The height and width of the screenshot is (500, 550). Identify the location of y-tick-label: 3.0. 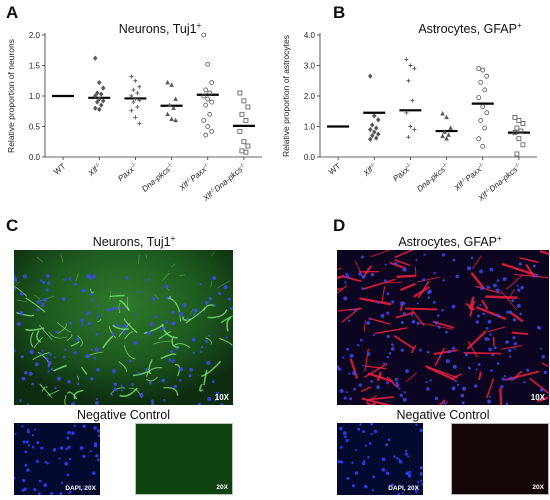
(310, 66).